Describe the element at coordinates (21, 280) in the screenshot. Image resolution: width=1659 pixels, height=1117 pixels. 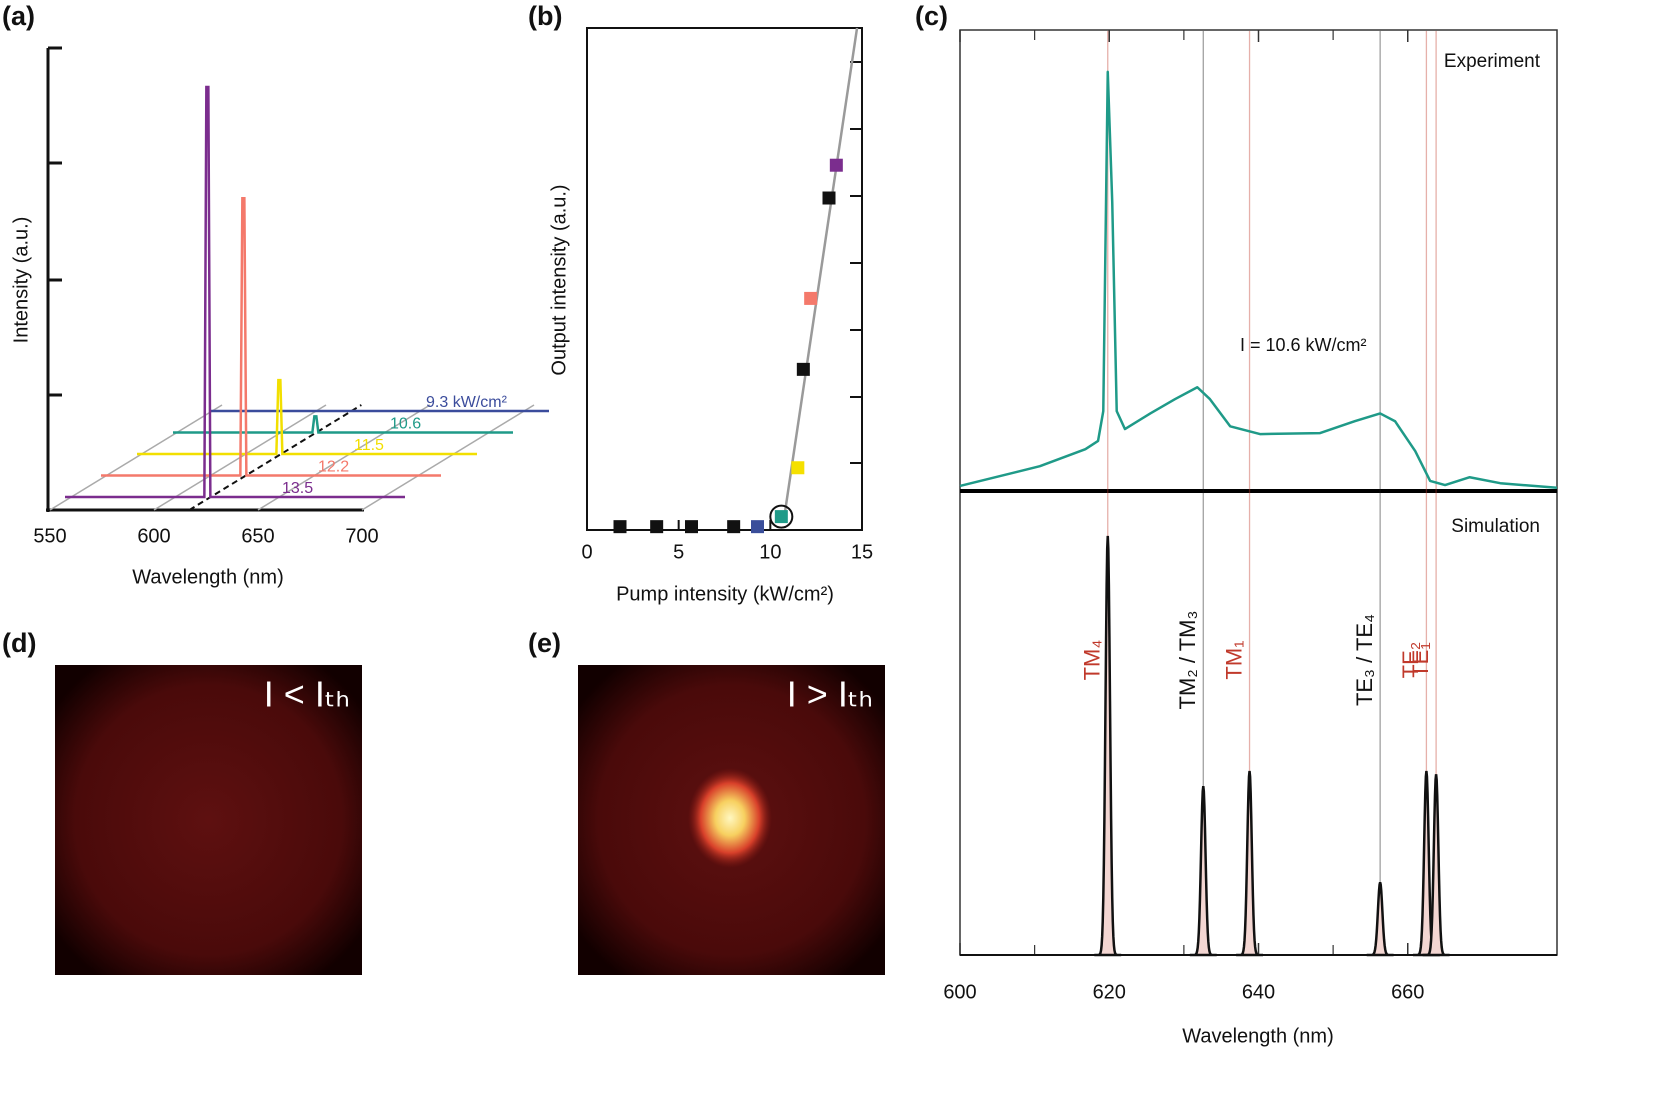
I see `y-axis-label: Intensity (a.u.)` at that location.